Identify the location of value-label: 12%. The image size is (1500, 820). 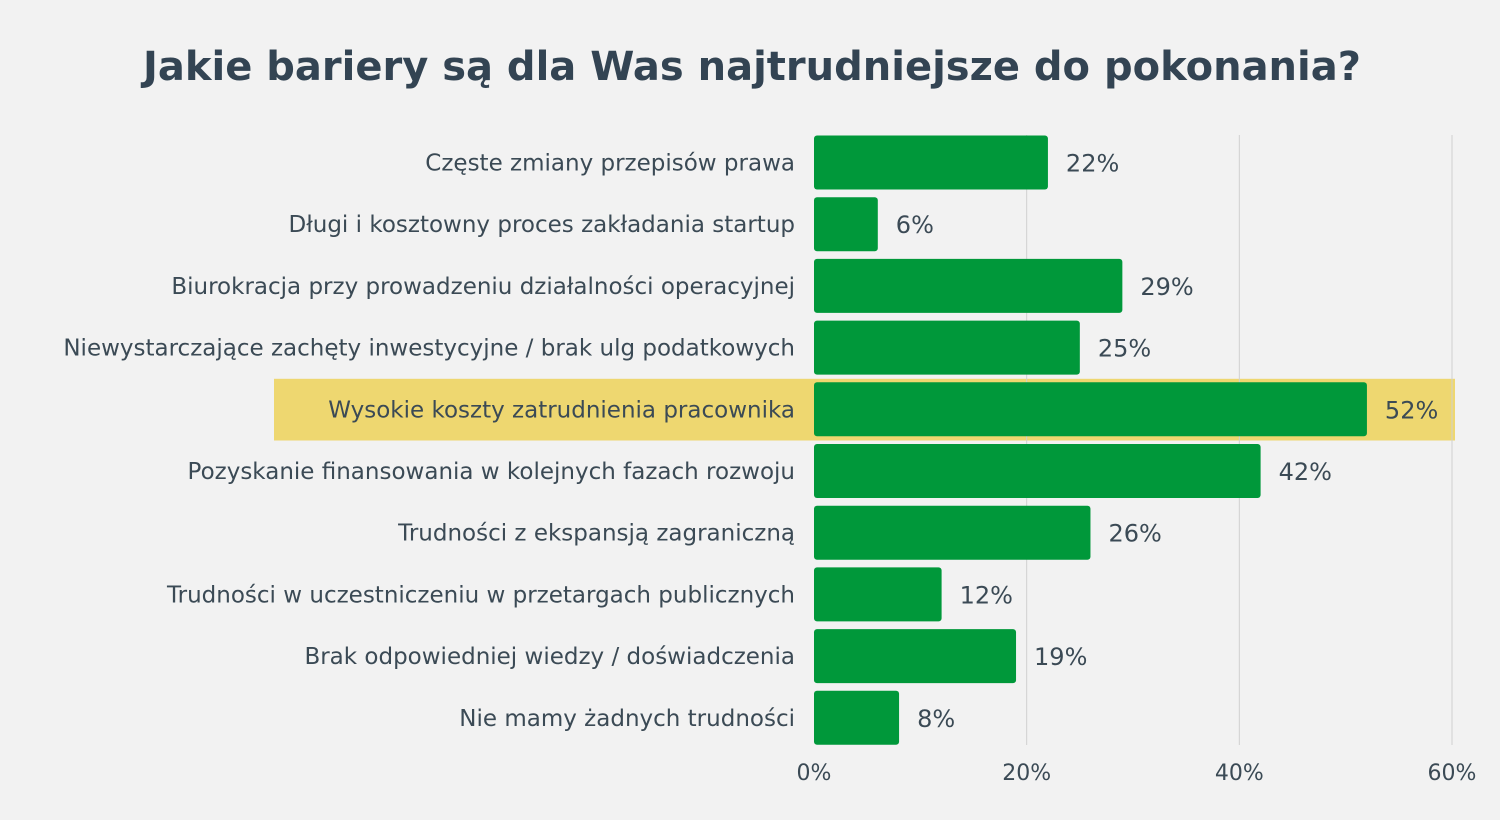
(986, 595).